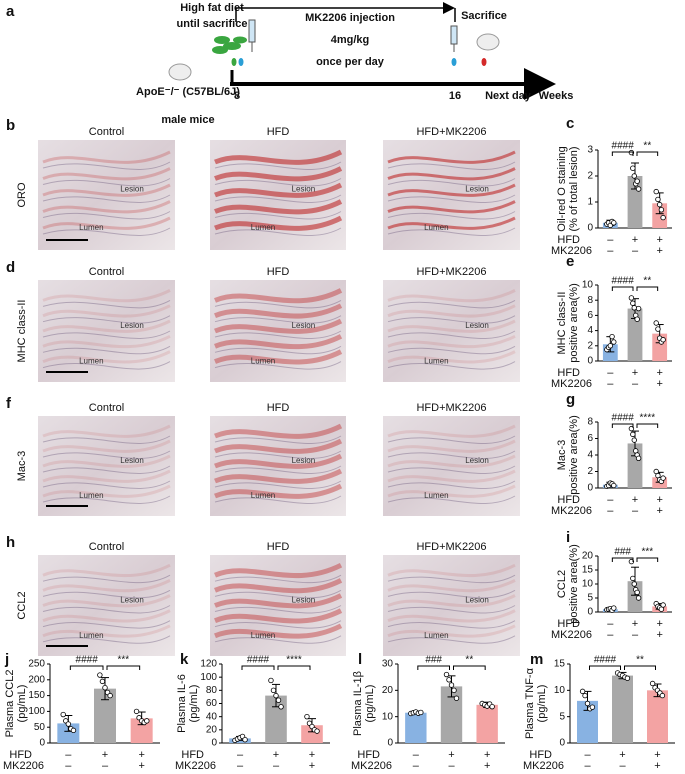  What do you see at coordinates (562, 323) in the screenshot?
I see `y-axis-label: MHC class-II` at bounding box center [562, 323].